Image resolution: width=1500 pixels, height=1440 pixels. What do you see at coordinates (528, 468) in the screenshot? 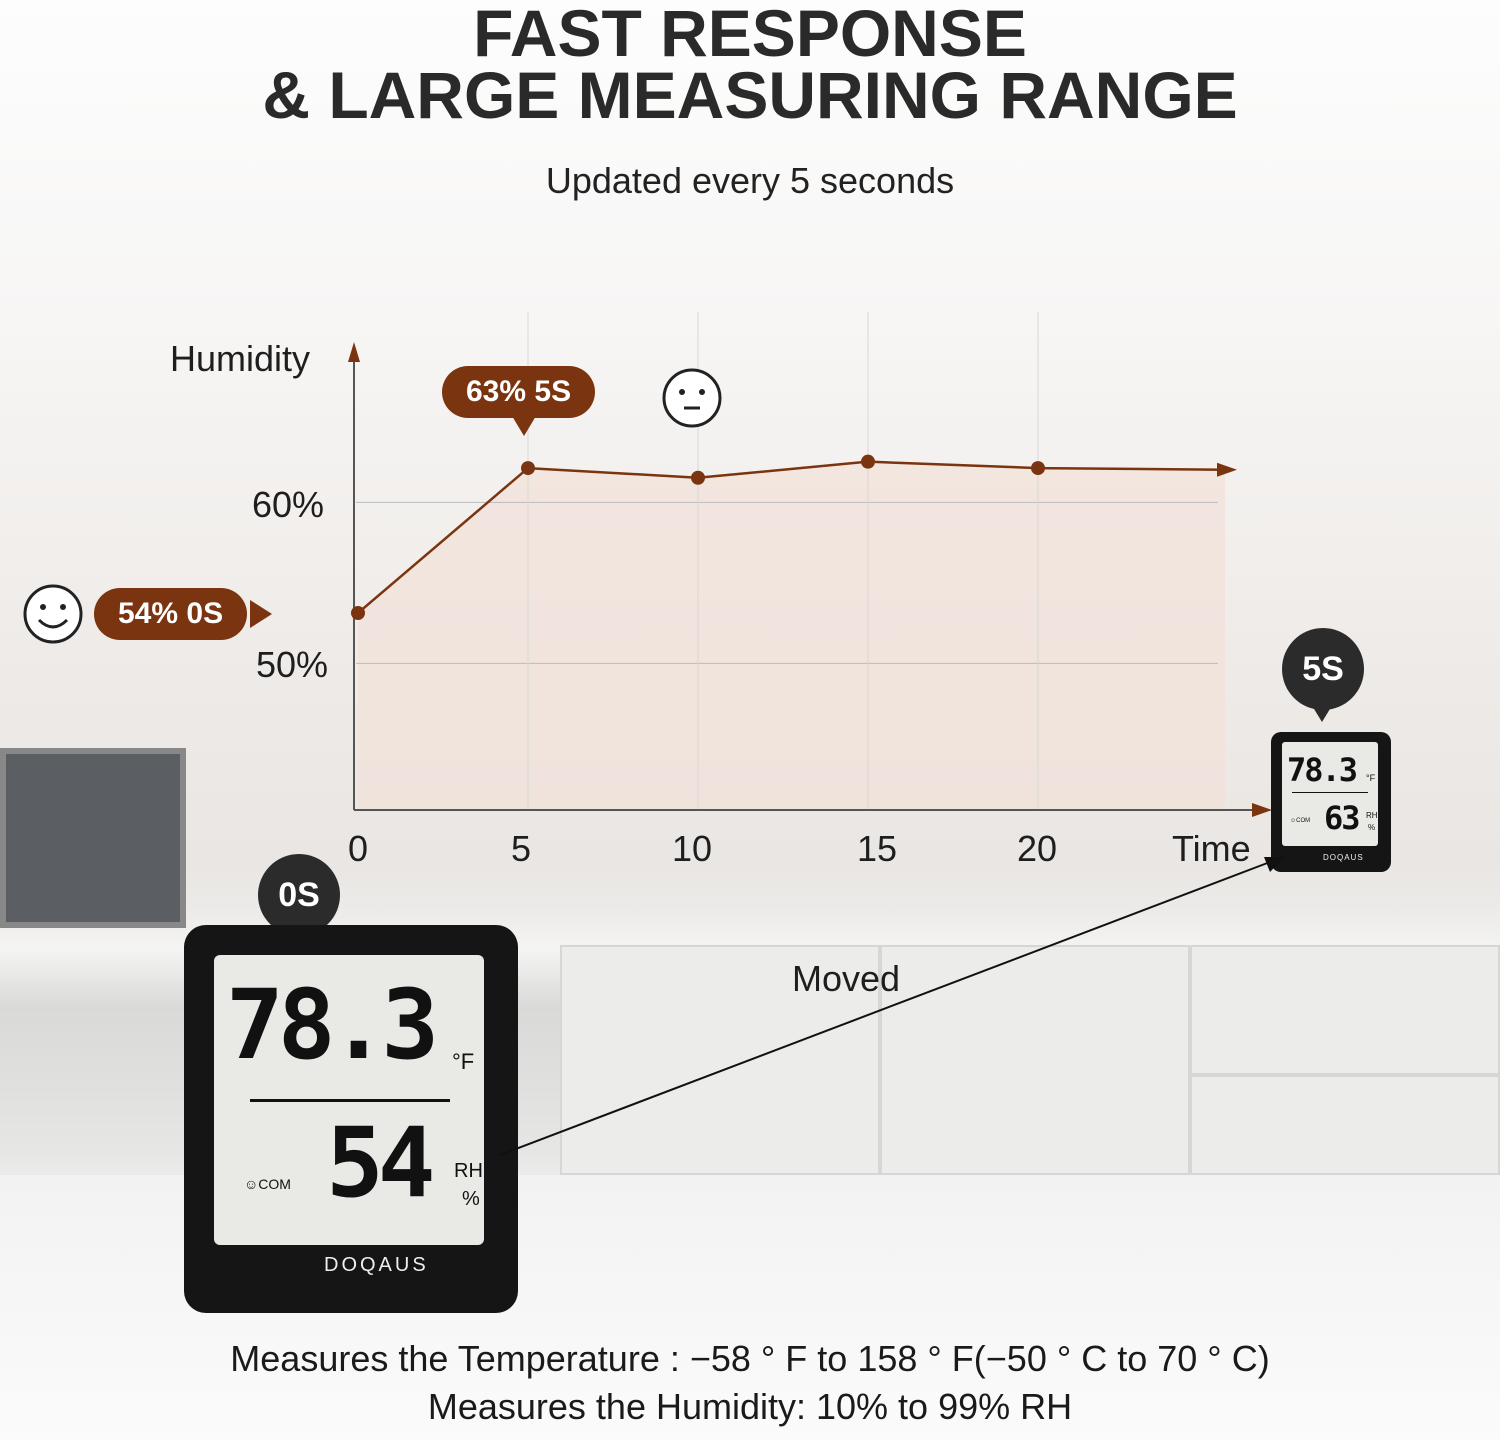
I see `data-point-5s` at bounding box center [528, 468].